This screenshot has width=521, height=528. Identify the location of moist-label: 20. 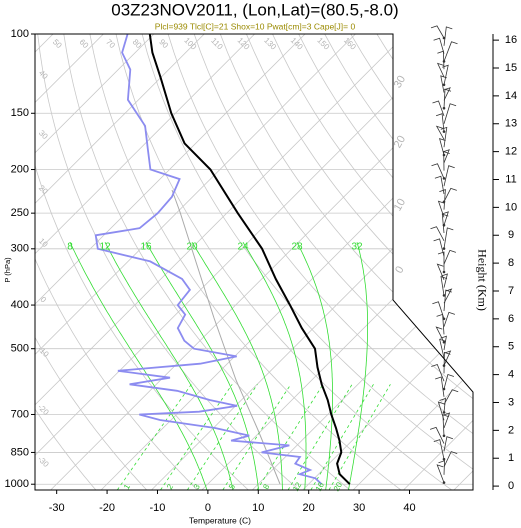
(400, 142).